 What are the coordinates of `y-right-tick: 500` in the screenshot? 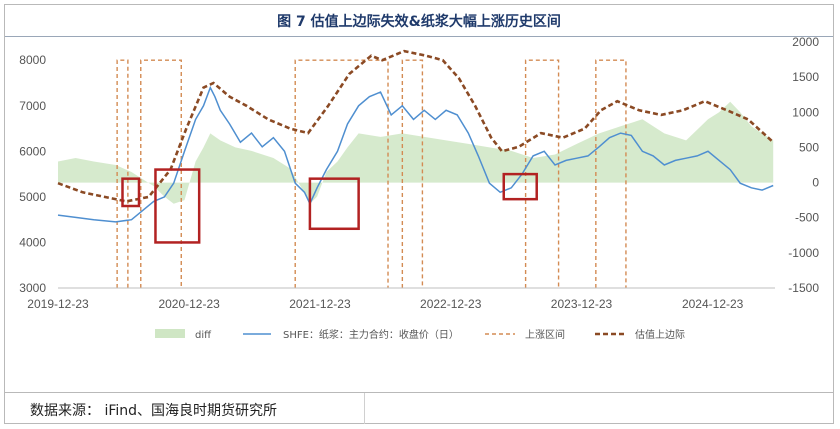 It's located at (809, 147).